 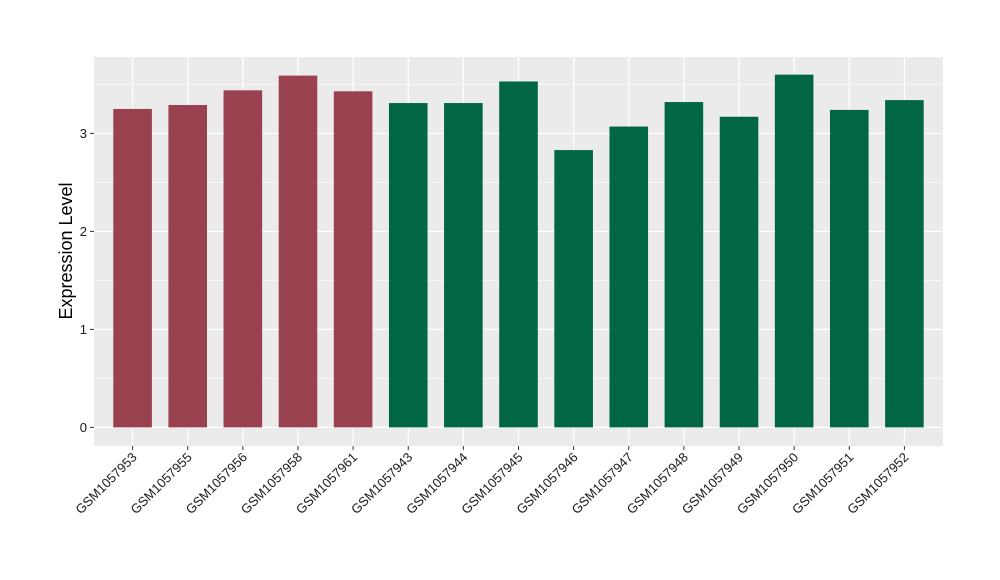 I want to click on bar-GSM1057944, so click(x=463, y=265).